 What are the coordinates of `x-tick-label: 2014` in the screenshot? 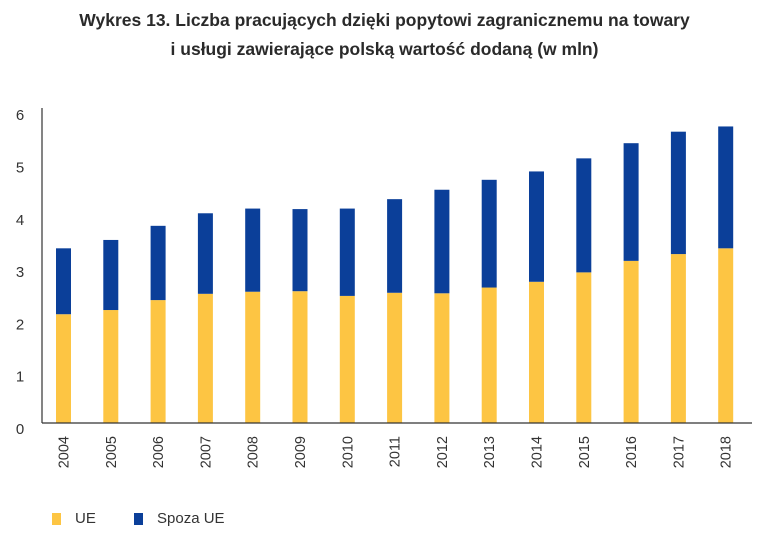 It's located at (538, 452).